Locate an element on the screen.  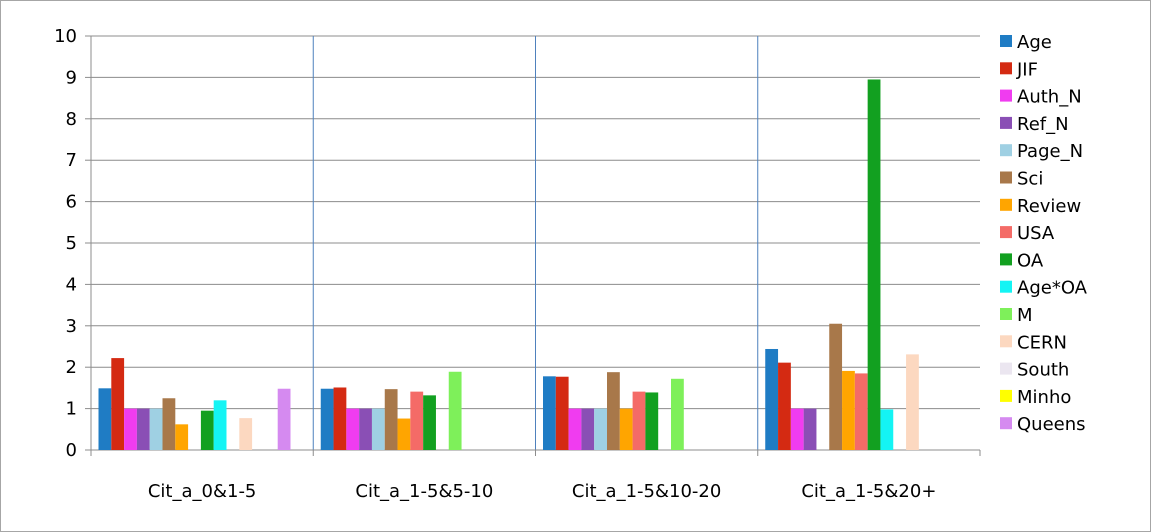
legend-label: Sci is located at coordinates (1030, 179).